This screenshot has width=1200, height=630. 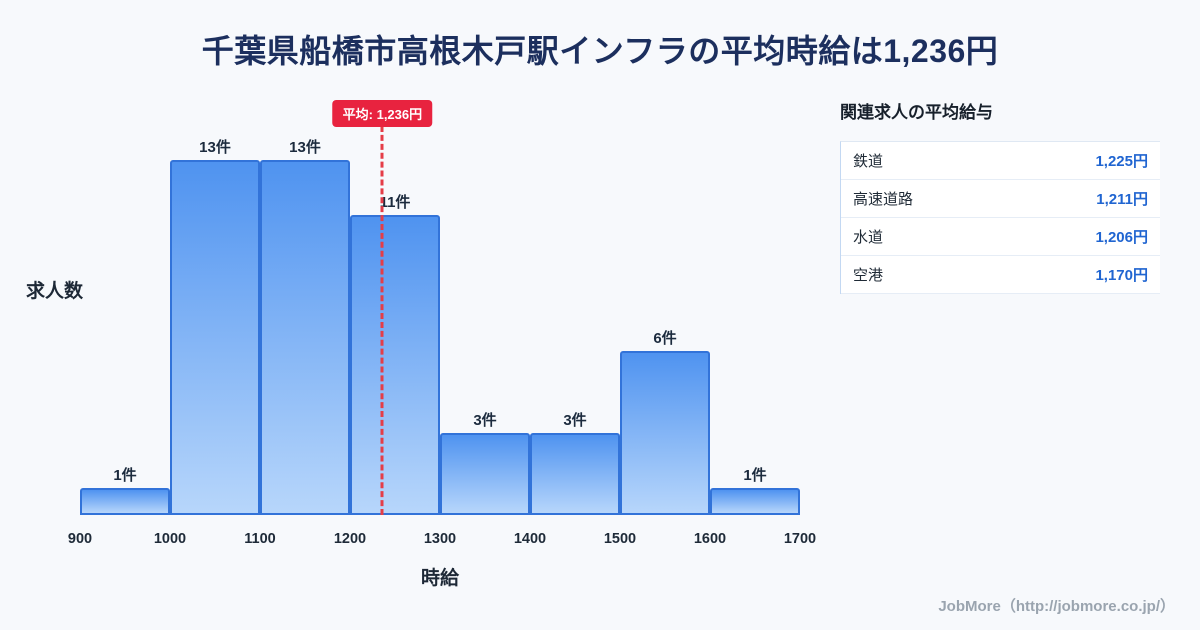 I want to click on footer-credit: JobMore（http://jobmore.co.jp/）, so click(x=1056, y=606).